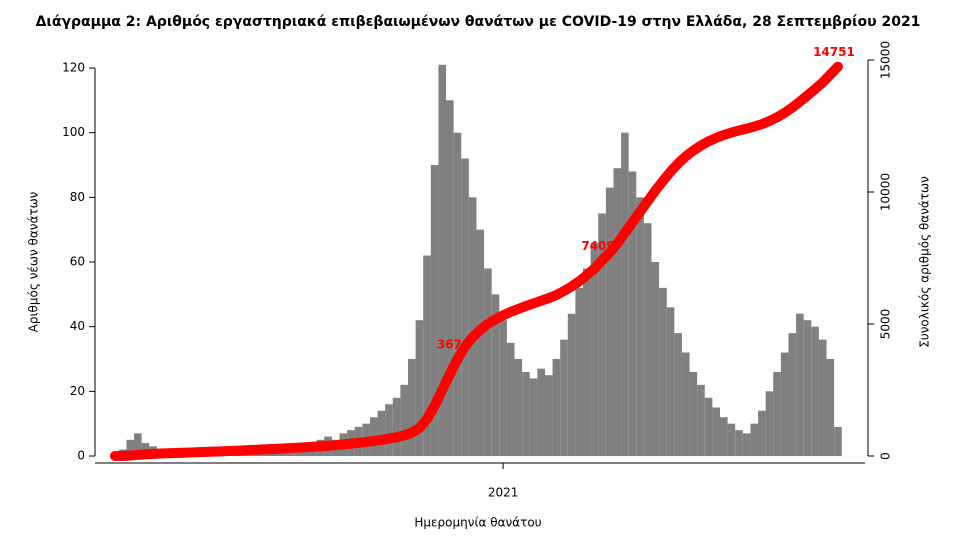 The width and height of the screenshot is (967, 544). I want to click on y-axis-label: Αριθμός νέων θανάτων, so click(34, 261).